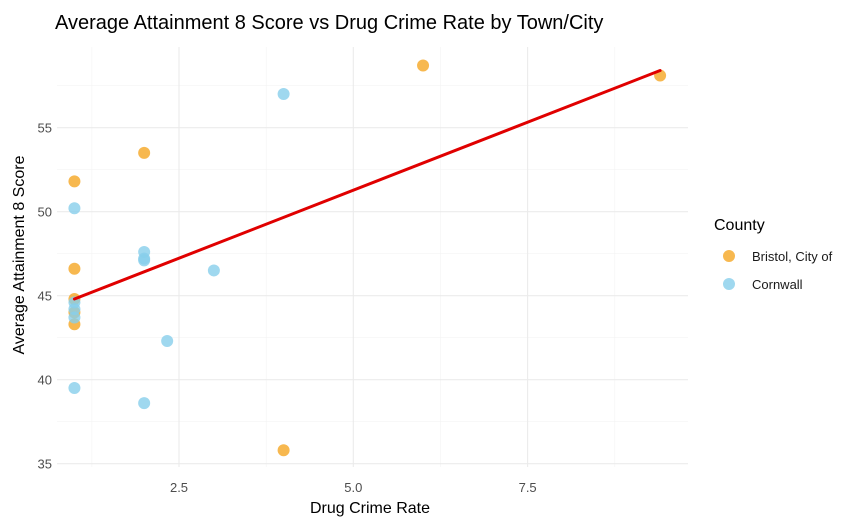  I want to click on y-tick-label: 40, so click(45, 380).